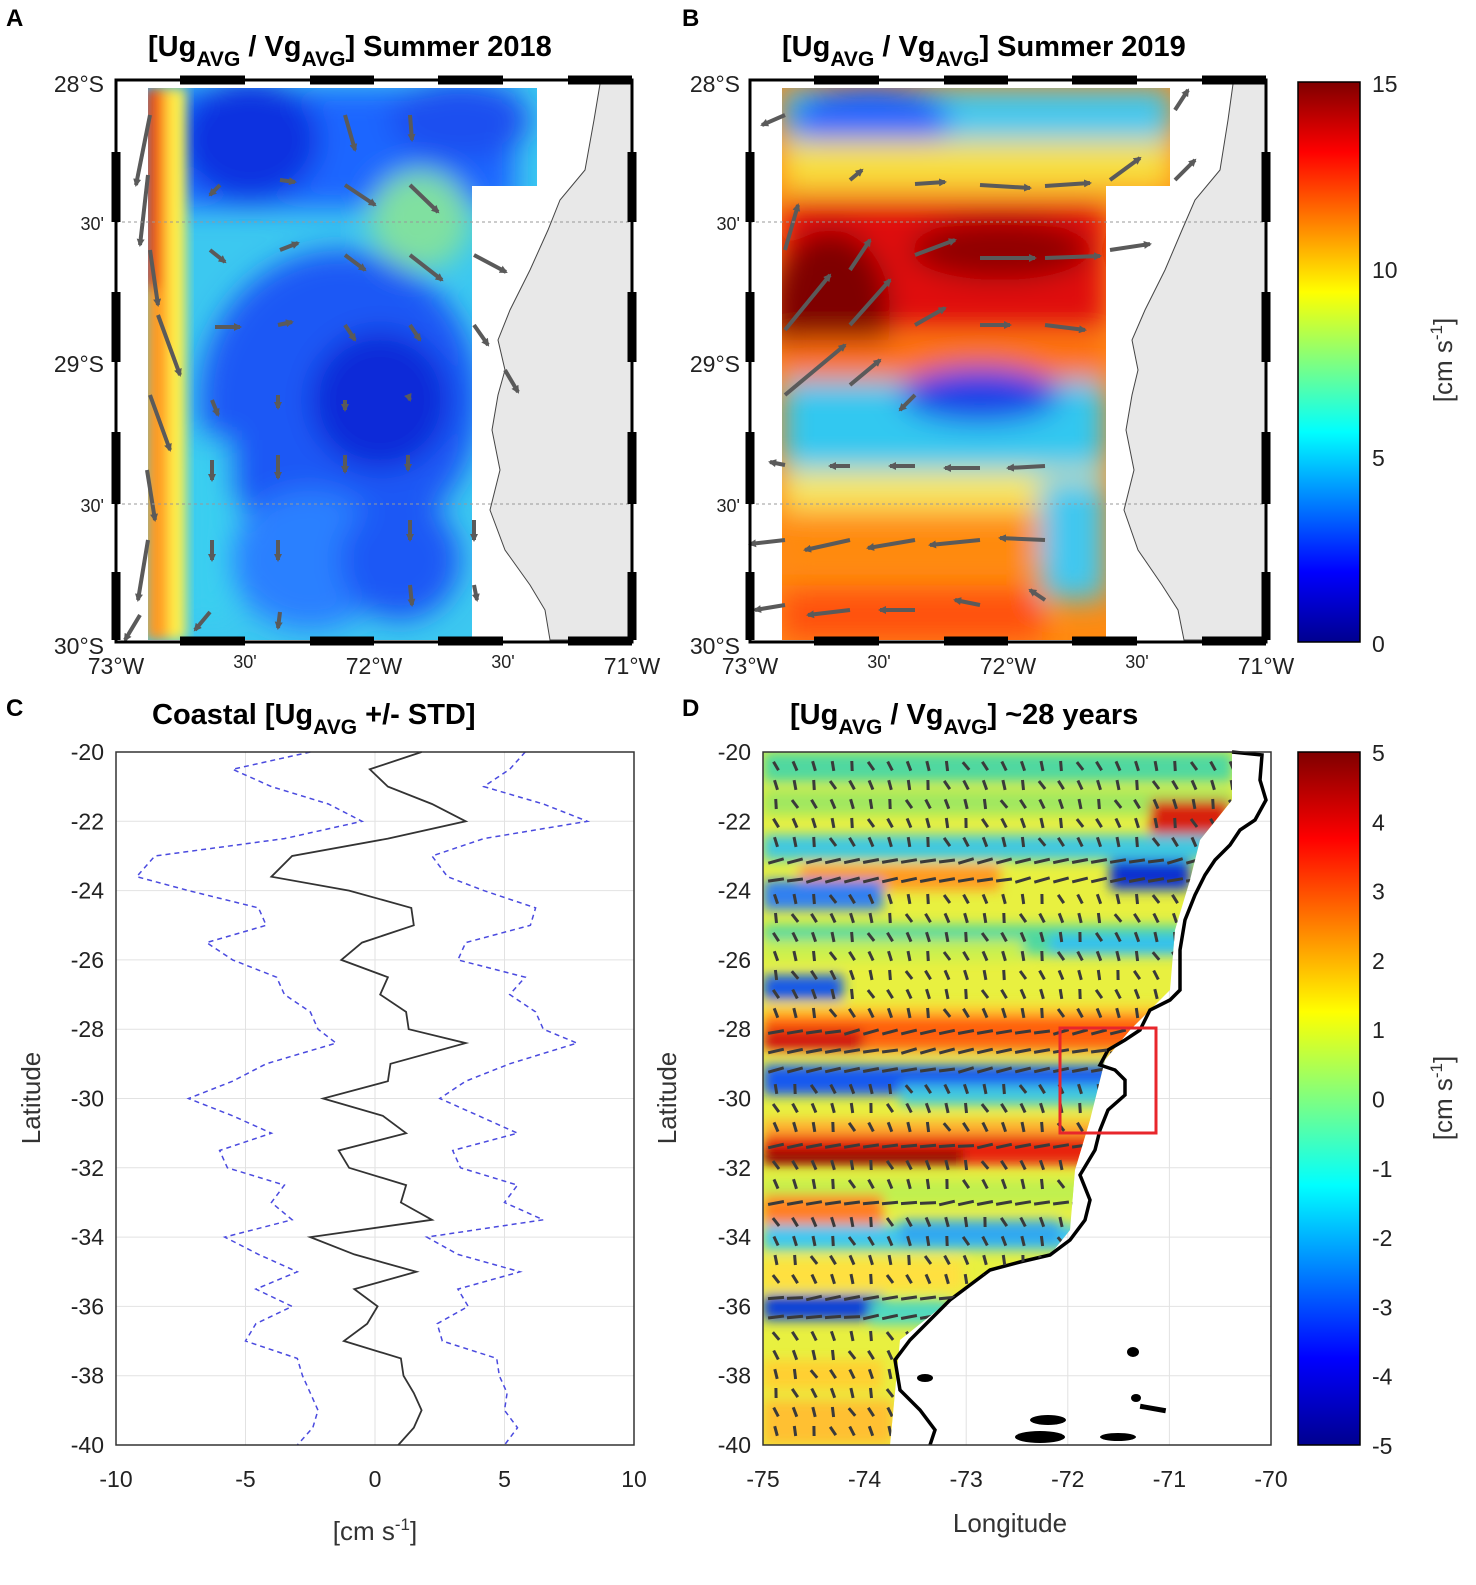  Describe the element at coordinates (762, 1479) in the screenshot. I see `tick-label: -75` at that location.